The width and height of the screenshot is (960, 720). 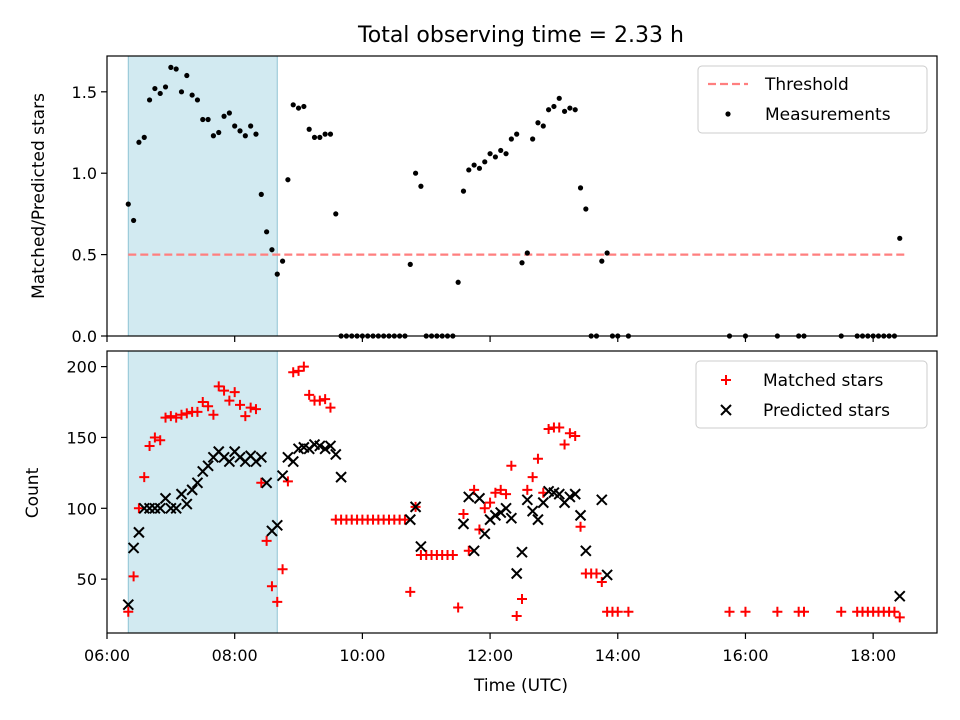 What do you see at coordinates (520, 686) in the screenshot?
I see `x-axis-label: Time (UTC)` at bounding box center [520, 686].